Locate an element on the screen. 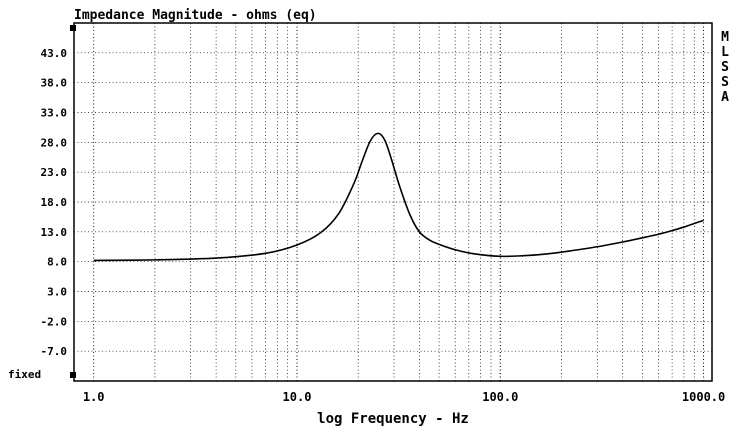 The image size is (745, 436). y-tick-label: 23.0 is located at coordinates (54, 172).